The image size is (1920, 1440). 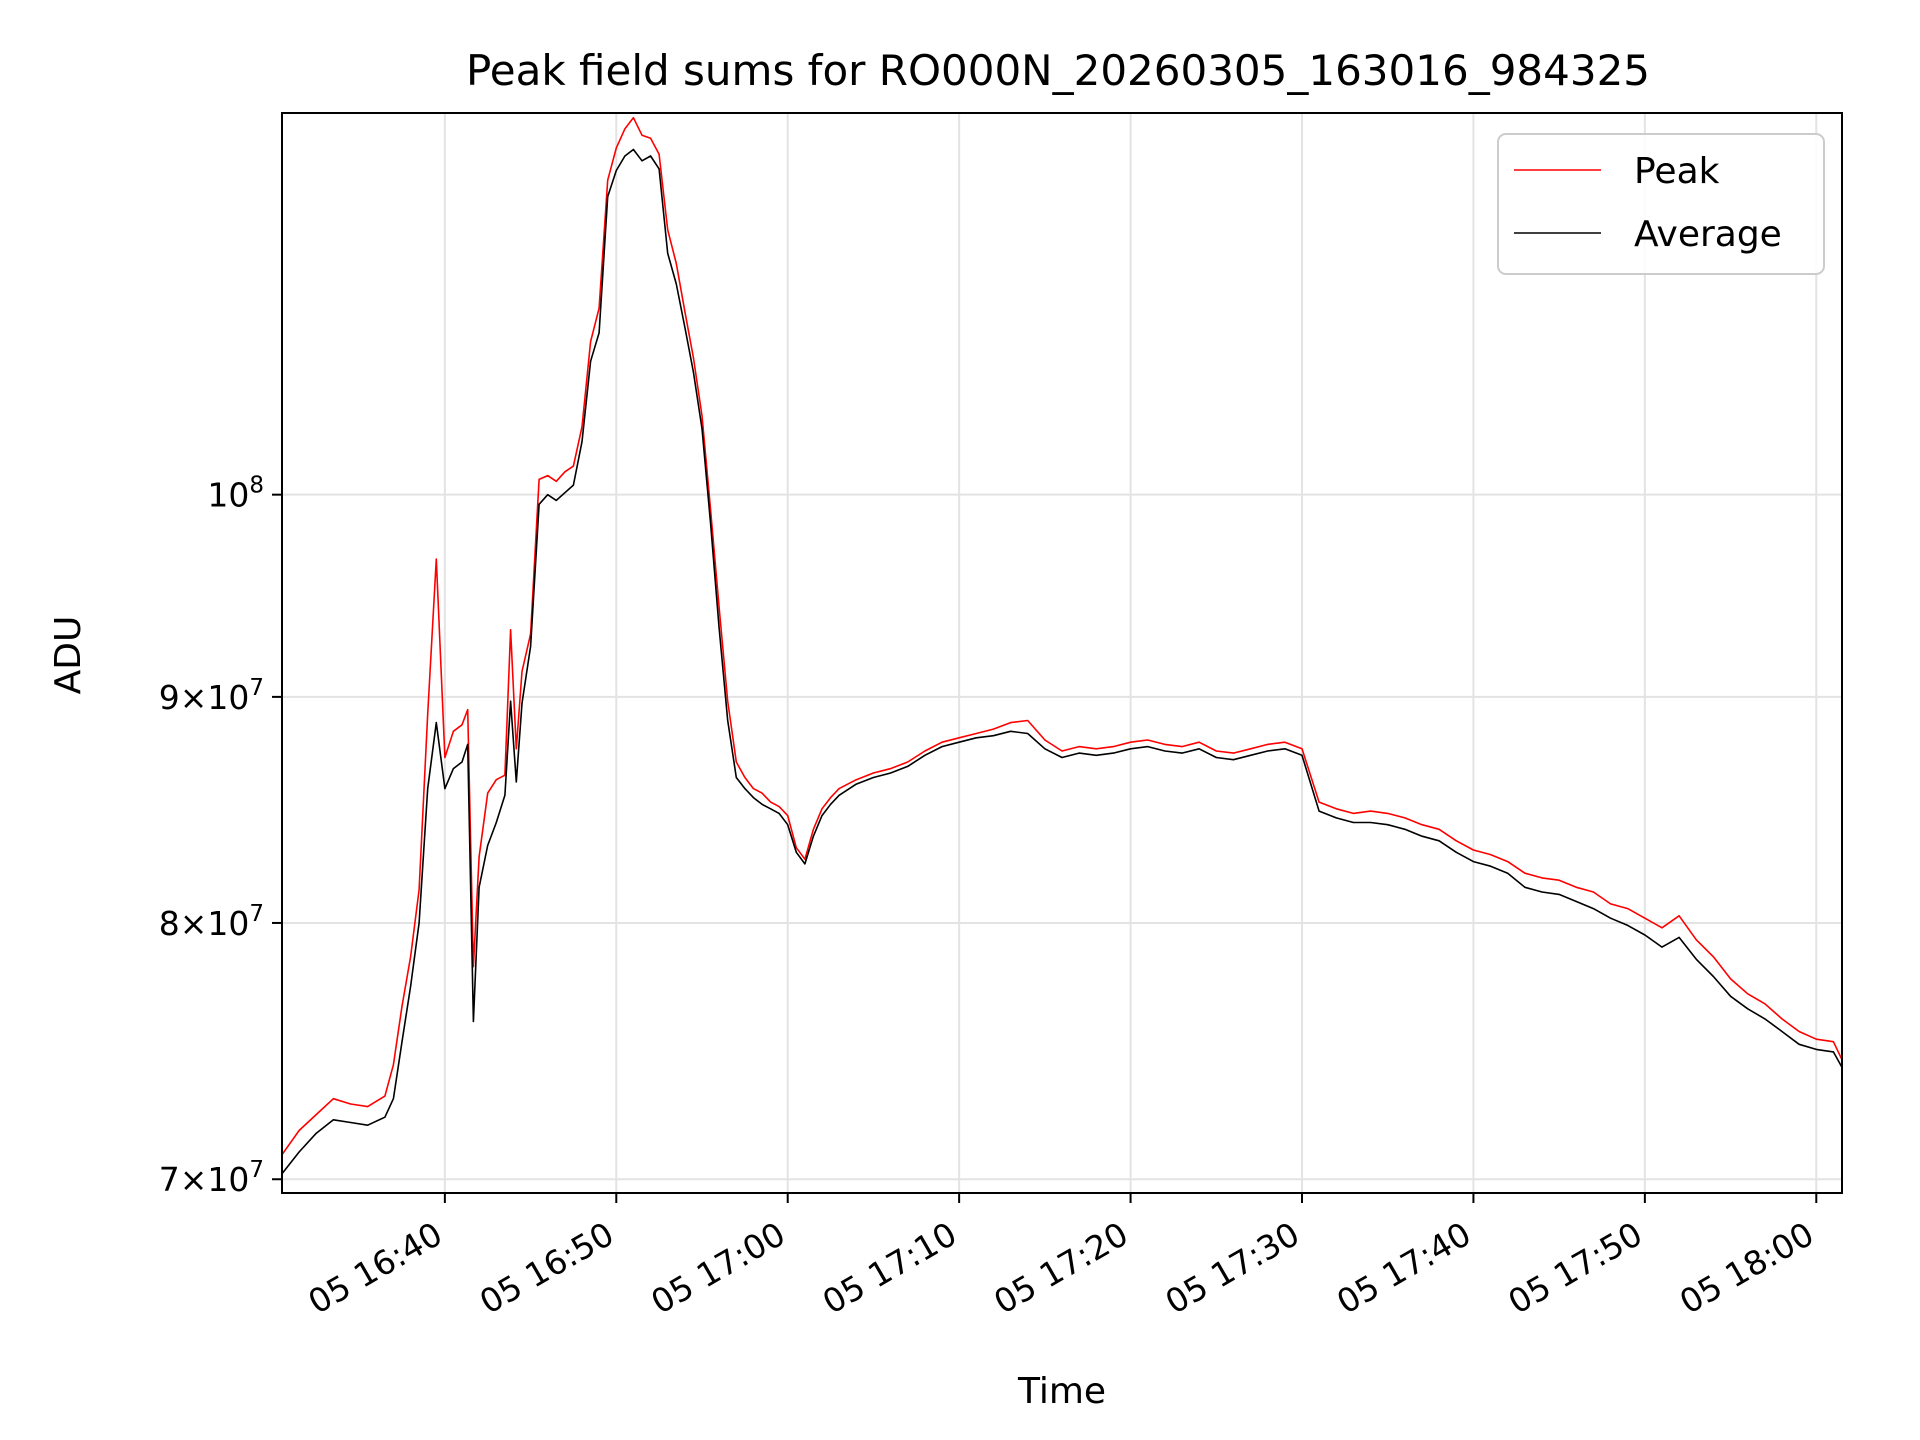 I want to click on y-tick-label: 7×107, so click(x=211, y=1178).